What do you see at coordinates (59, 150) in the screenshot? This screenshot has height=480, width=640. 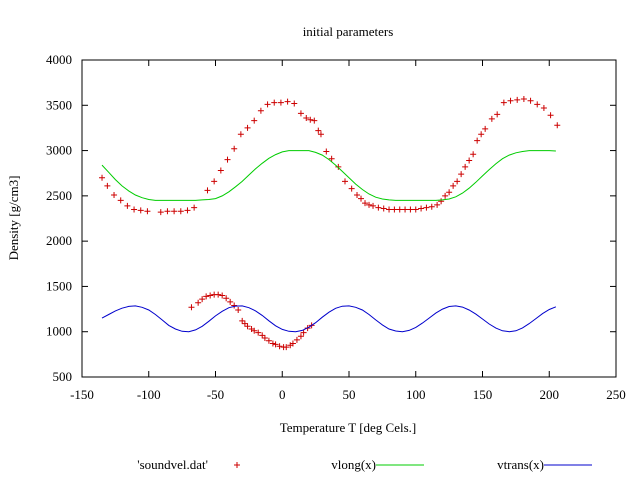 I see `y-tick-label: 3000` at bounding box center [59, 150].